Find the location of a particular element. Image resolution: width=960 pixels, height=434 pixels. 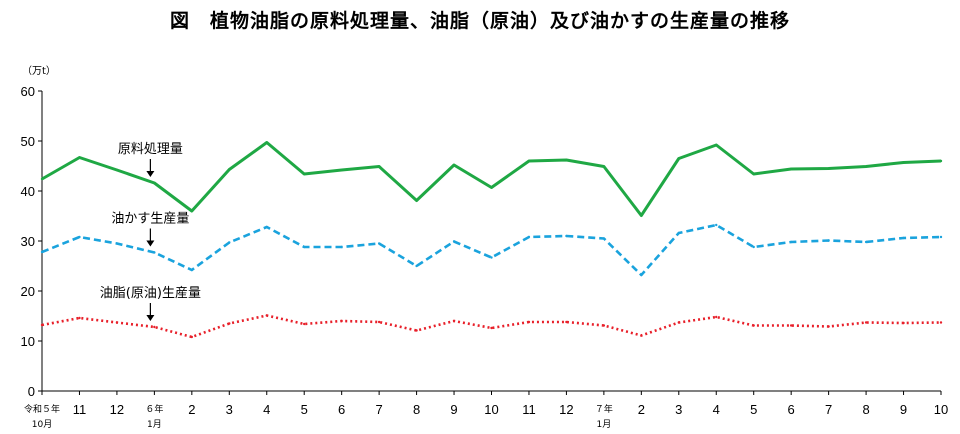

y-tick-label: 50 is located at coordinates (28, 141).